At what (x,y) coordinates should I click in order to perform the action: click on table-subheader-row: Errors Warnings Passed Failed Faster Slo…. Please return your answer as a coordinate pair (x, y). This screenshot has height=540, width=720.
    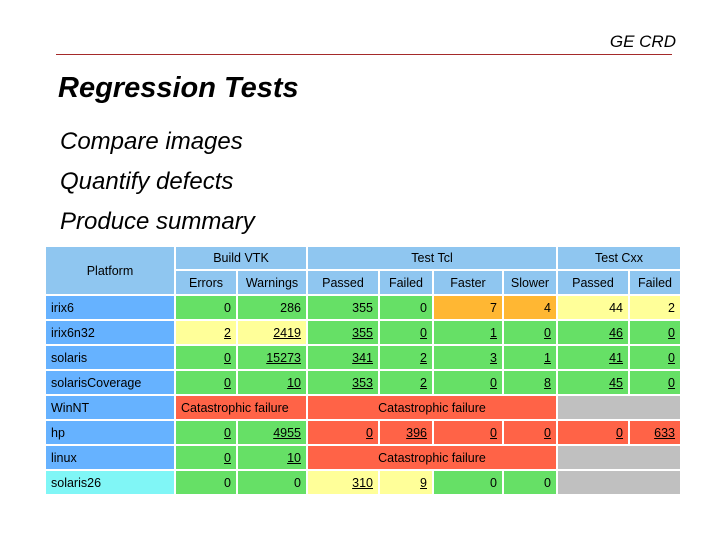
    Looking at the image, I should click on (363, 282).